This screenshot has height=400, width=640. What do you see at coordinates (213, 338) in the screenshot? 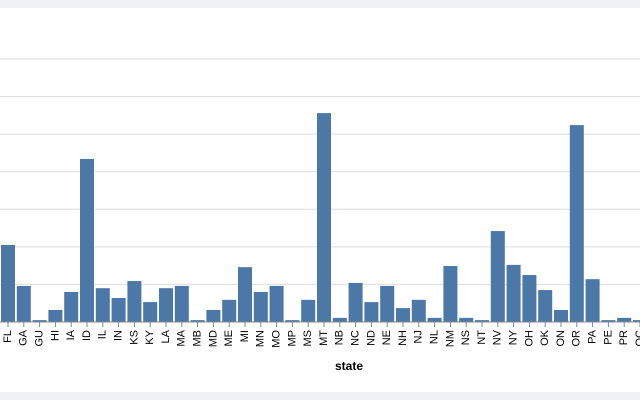
I see `x-tick-label: MD` at bounding box center [213, 338].